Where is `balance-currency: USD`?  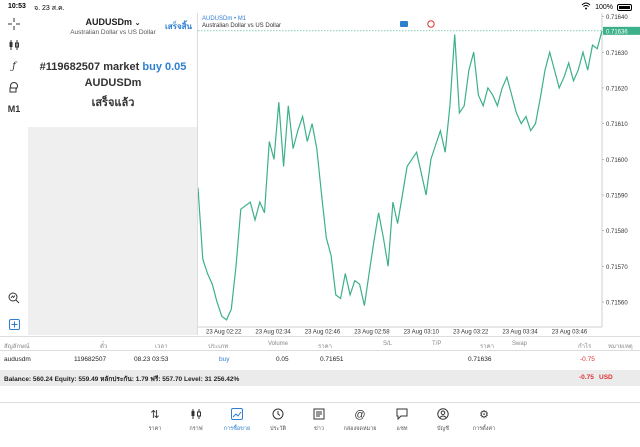
balance-currency: USD is located at coordinates (606, 377).